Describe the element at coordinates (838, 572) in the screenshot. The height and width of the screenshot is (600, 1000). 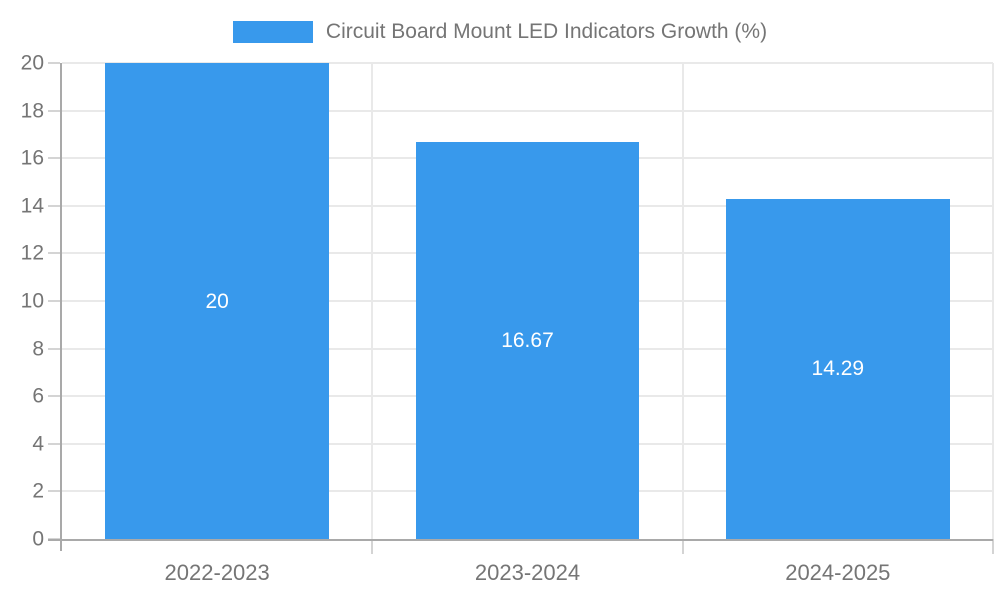
I see `x-axis-category-label: 2024-2025` at that location.